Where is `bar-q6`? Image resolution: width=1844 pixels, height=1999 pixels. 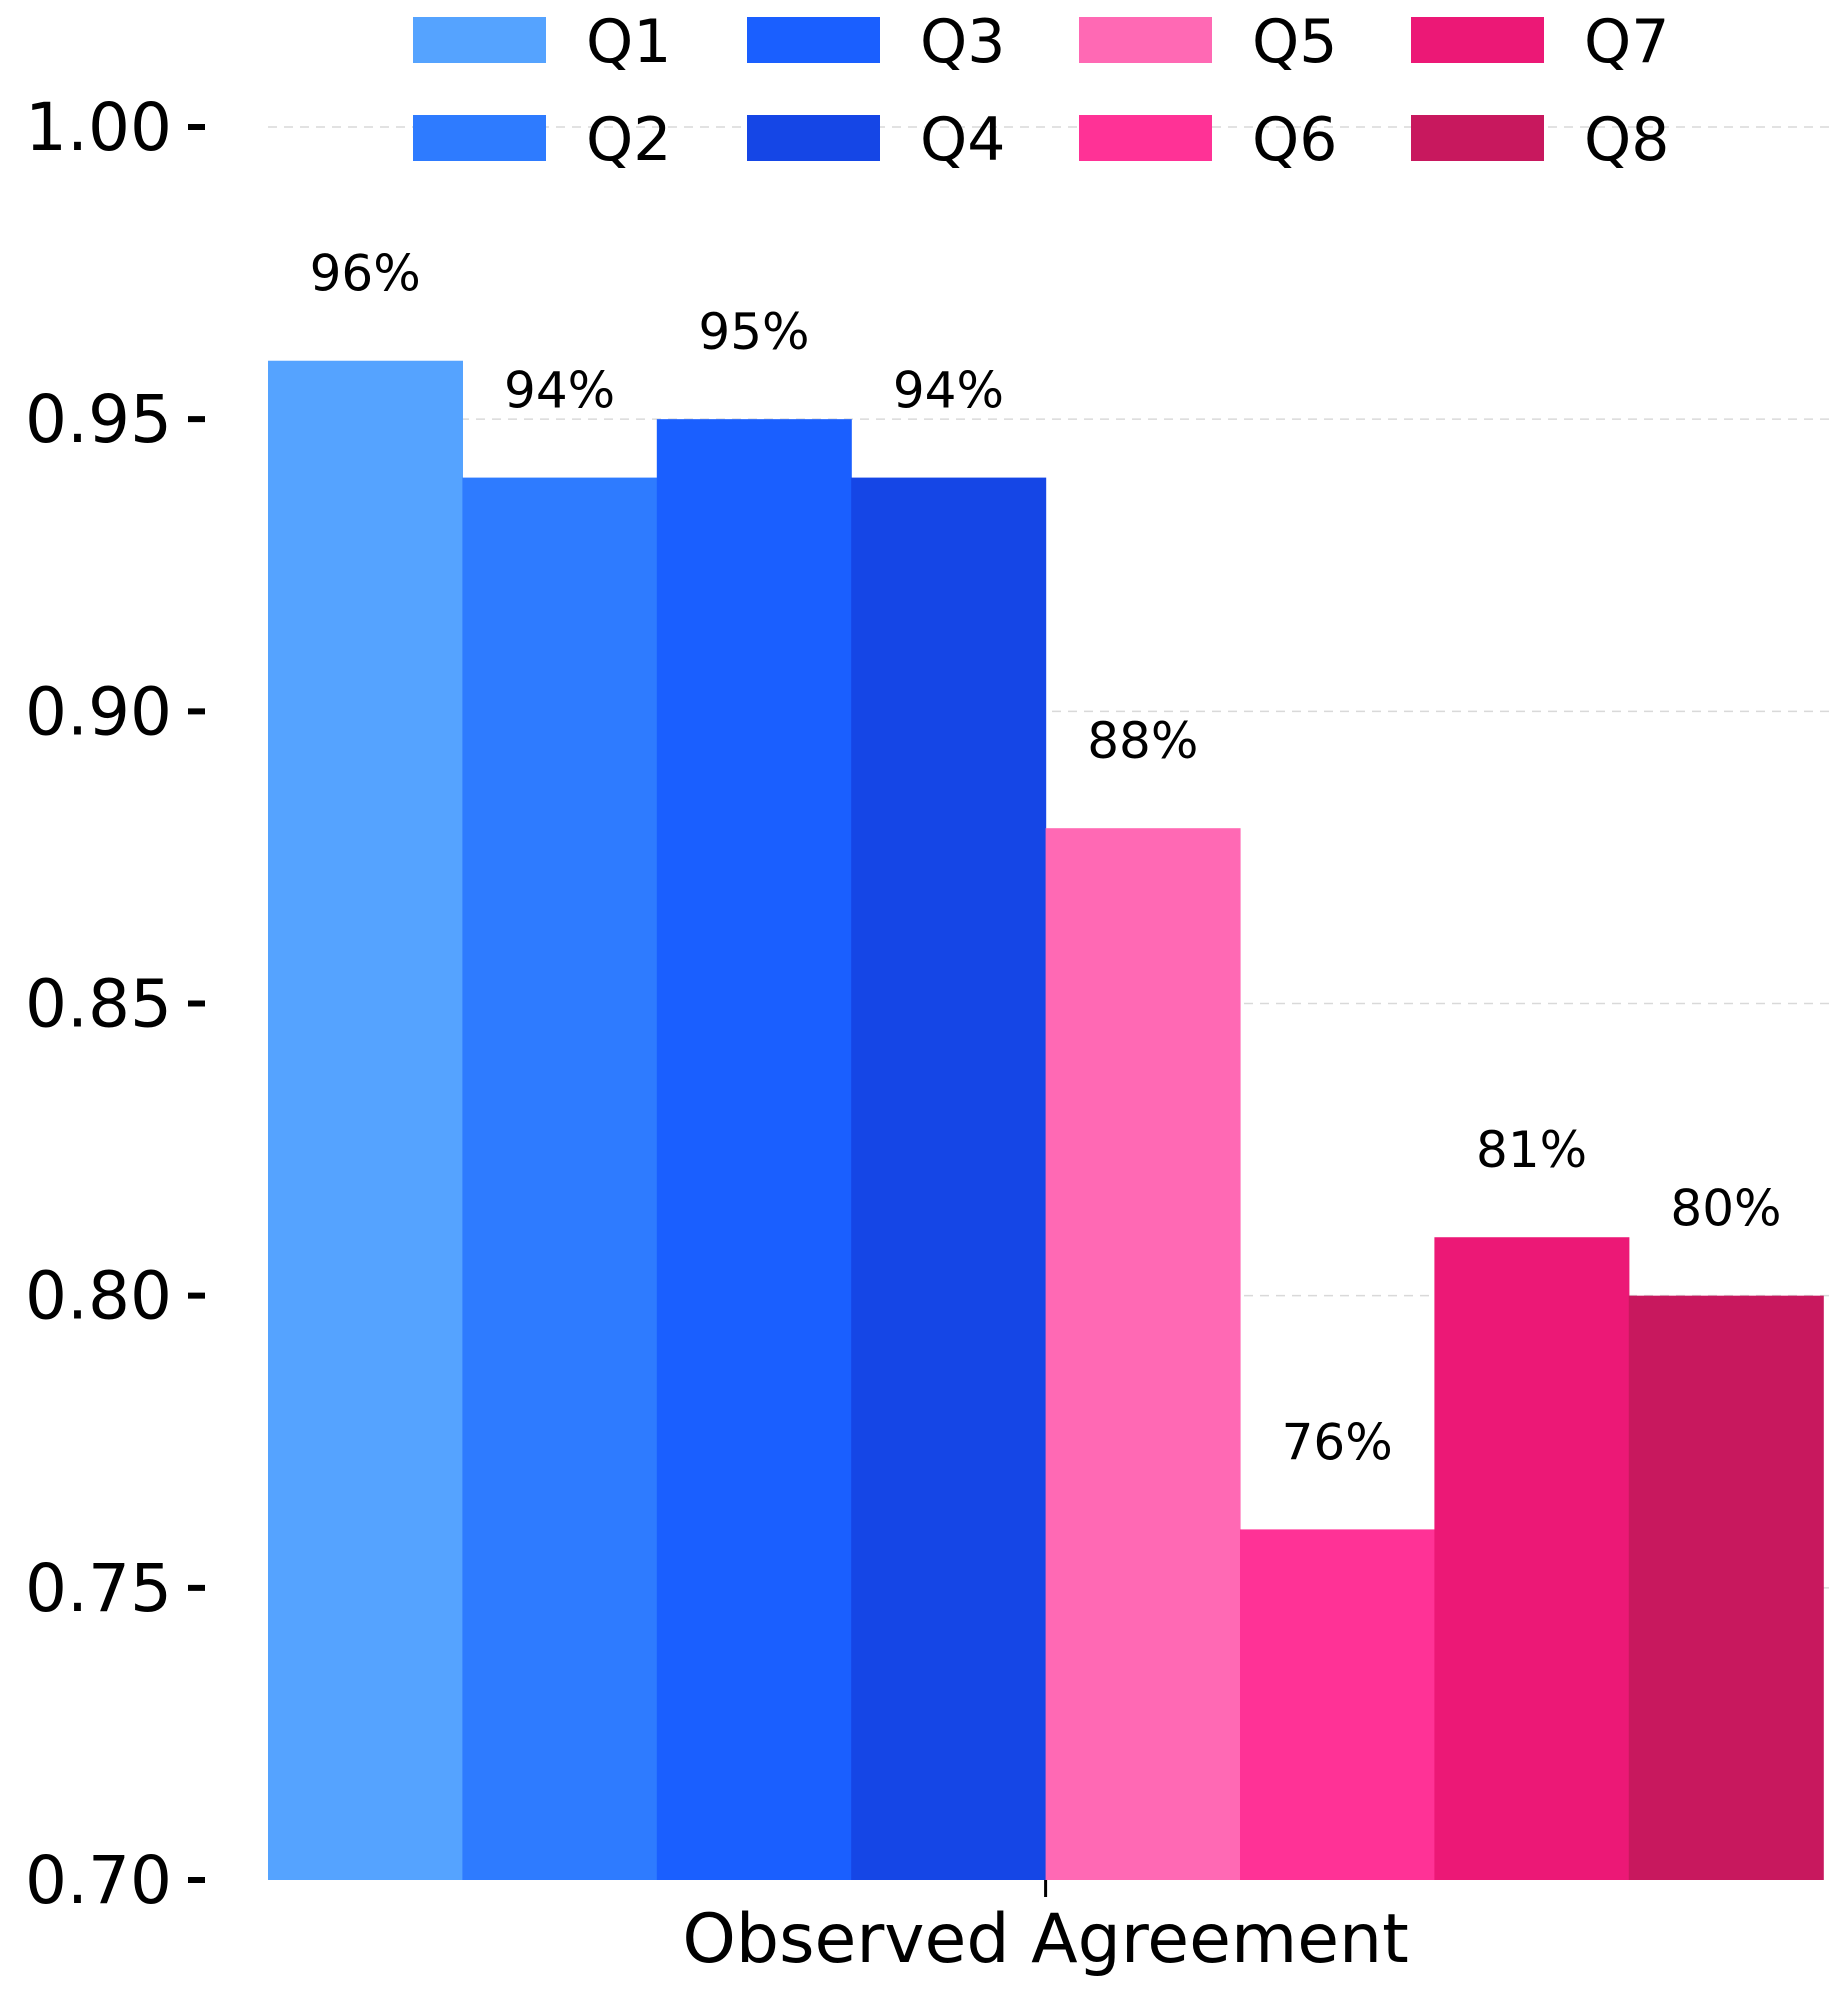 bar-q6 is located at coordinates (1337, 1704).